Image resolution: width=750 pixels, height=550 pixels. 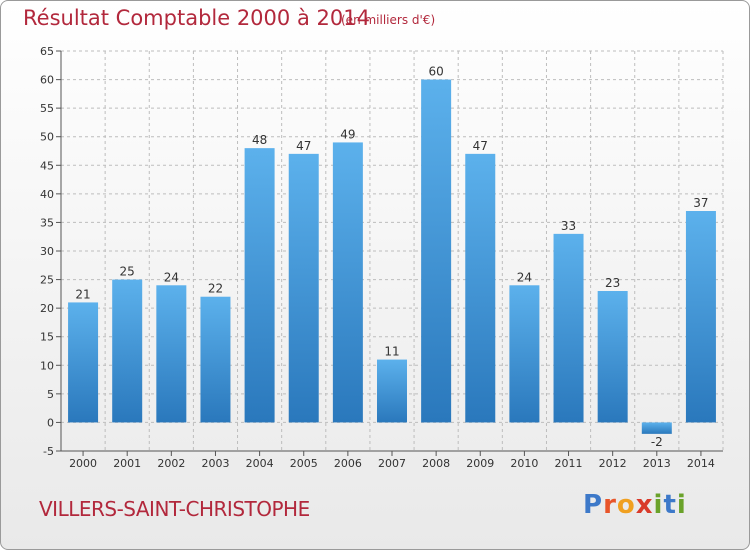 What do you see at coordinates (47, 308) in the screenshot?
I see `y-tick-label: 20` at bounding box center [47, 308].